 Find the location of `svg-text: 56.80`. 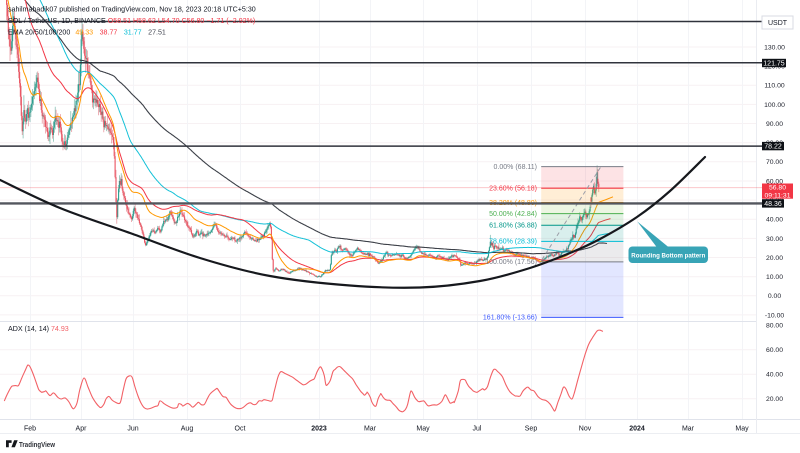

svg-text: 56.80 is located at coordinates (777, 188).